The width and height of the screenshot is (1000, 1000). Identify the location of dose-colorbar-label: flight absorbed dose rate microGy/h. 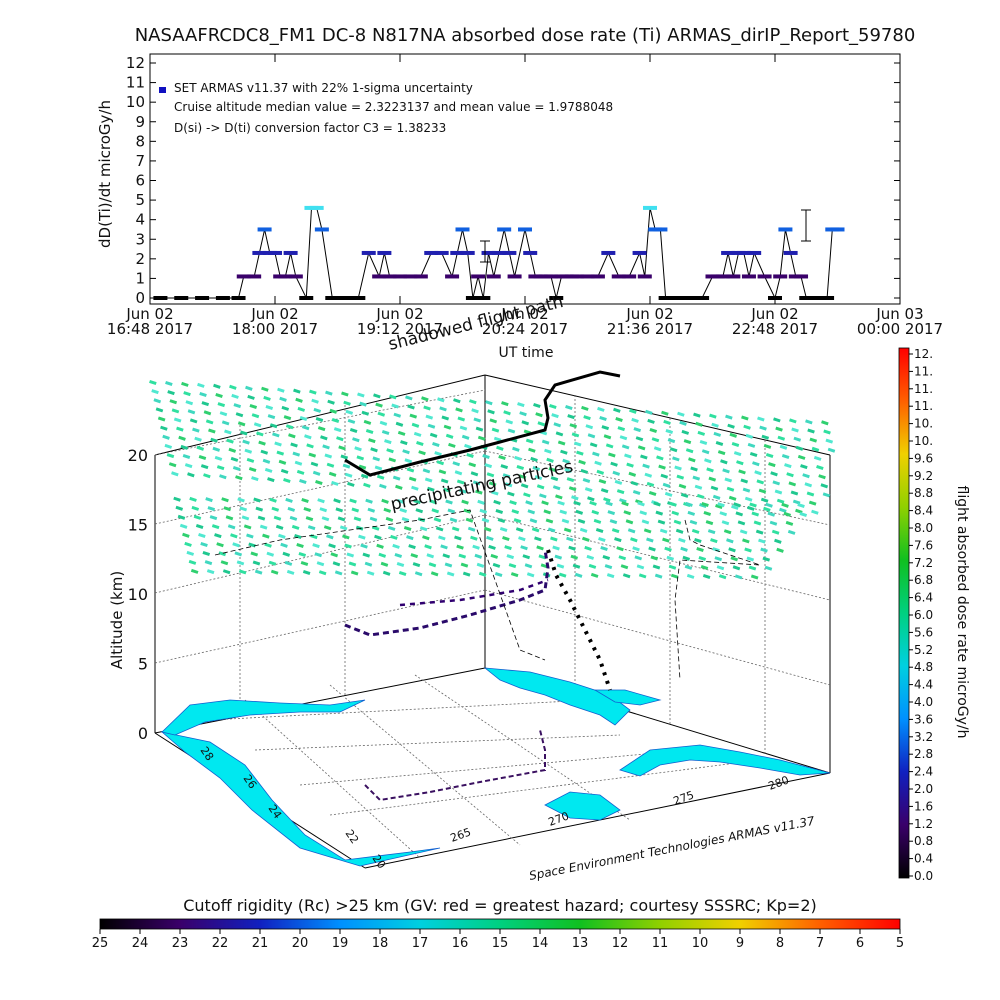
(962, 612).